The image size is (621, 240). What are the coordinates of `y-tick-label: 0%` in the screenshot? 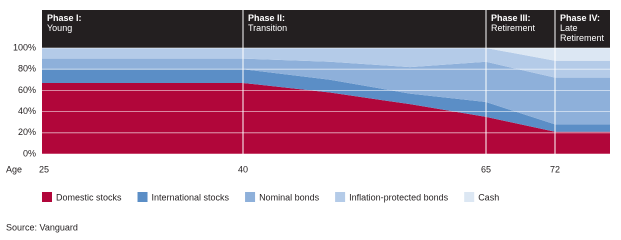 It's located at (29, 153).